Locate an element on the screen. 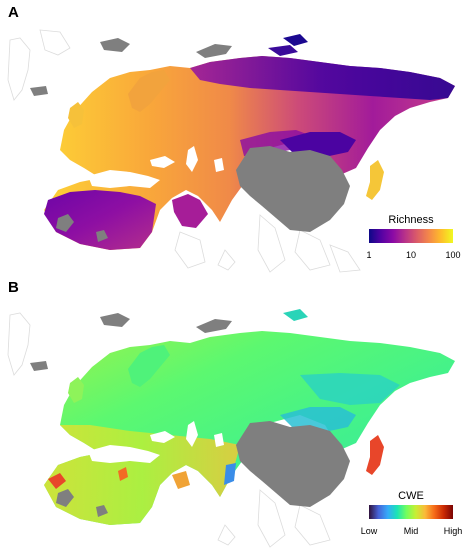 This screenshot has width=467, height=550. legend-tick: Low is located at coordinates (369, 531).